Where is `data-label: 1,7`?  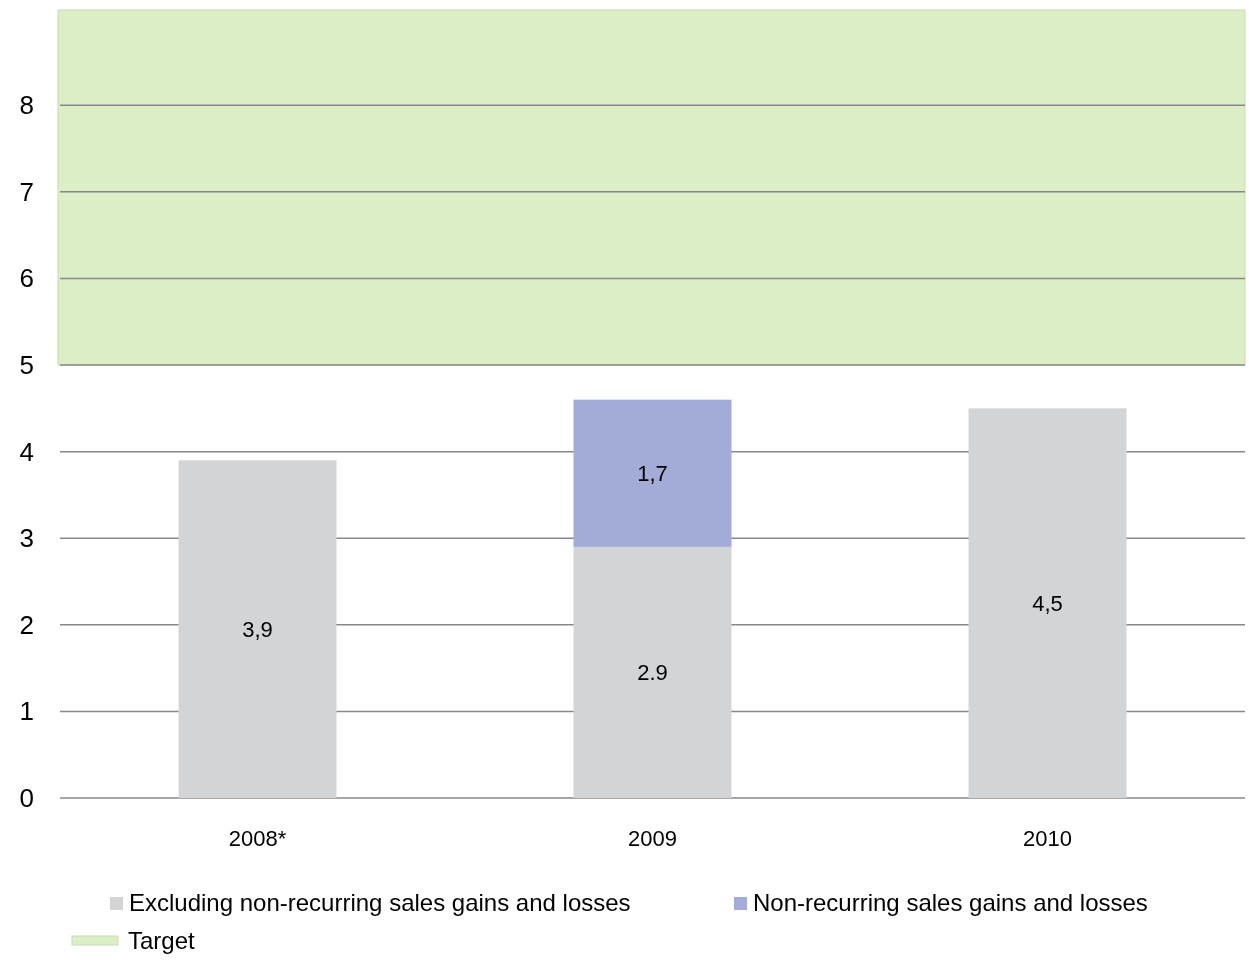
data-label: 1,7 is located at coordinates (652, 474).